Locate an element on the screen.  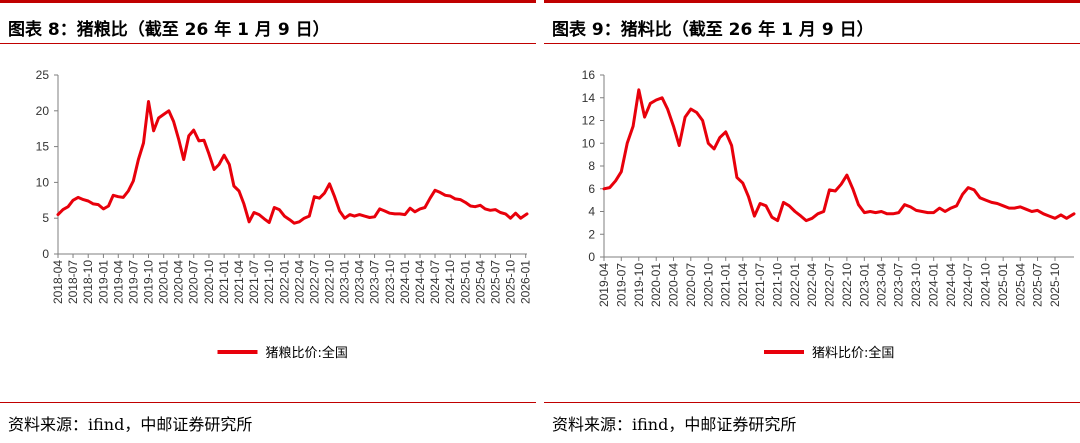
y-tick-label: 20 is located at coordinates (43, 111).